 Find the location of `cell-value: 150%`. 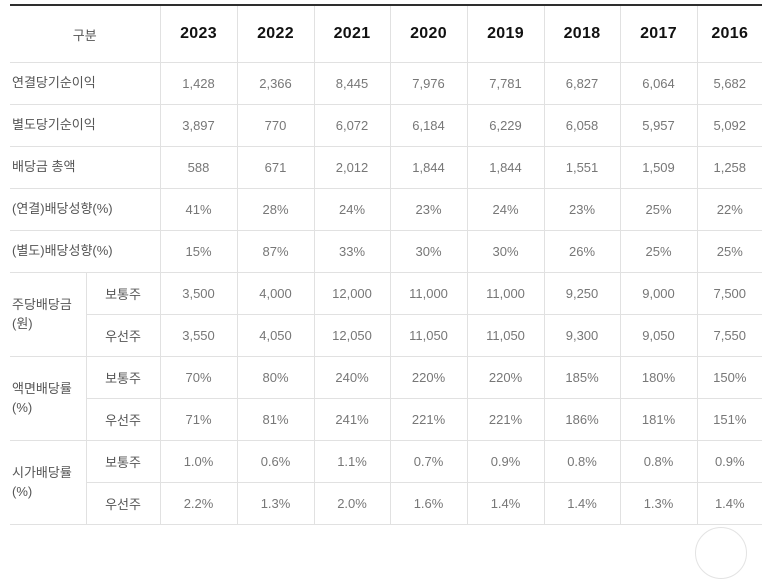

cell-value: 150% is located at coordinates (729, 377).